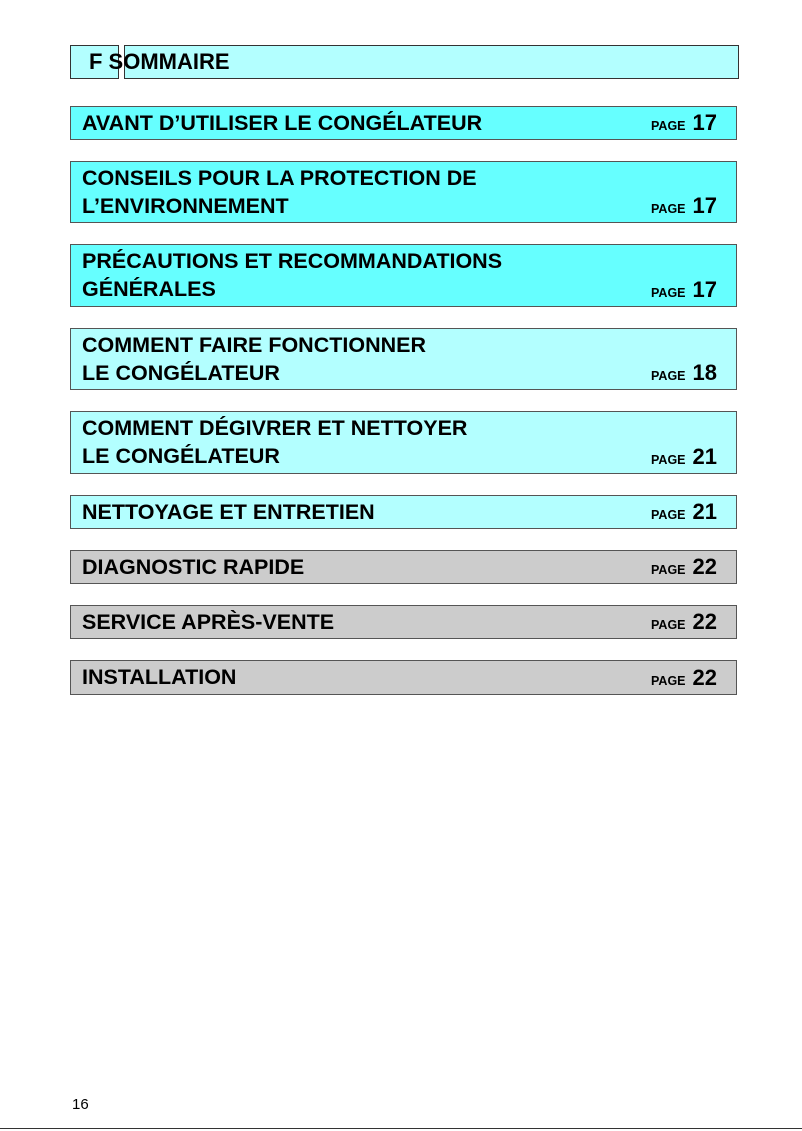  What do you see at coordinates (228, 512) in the screenshot?
I see `toc-entry-title: NETTOYAGE ET ENTRETIEN` at bounding box center [228, 512].